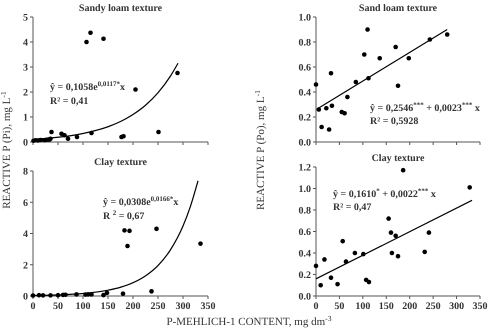 This screenshot has width=498, height=328. What do you see at coordinates (25, 172) in the screenshot?
I see `y-tick-label: 8` at bounding box center [25, 172].